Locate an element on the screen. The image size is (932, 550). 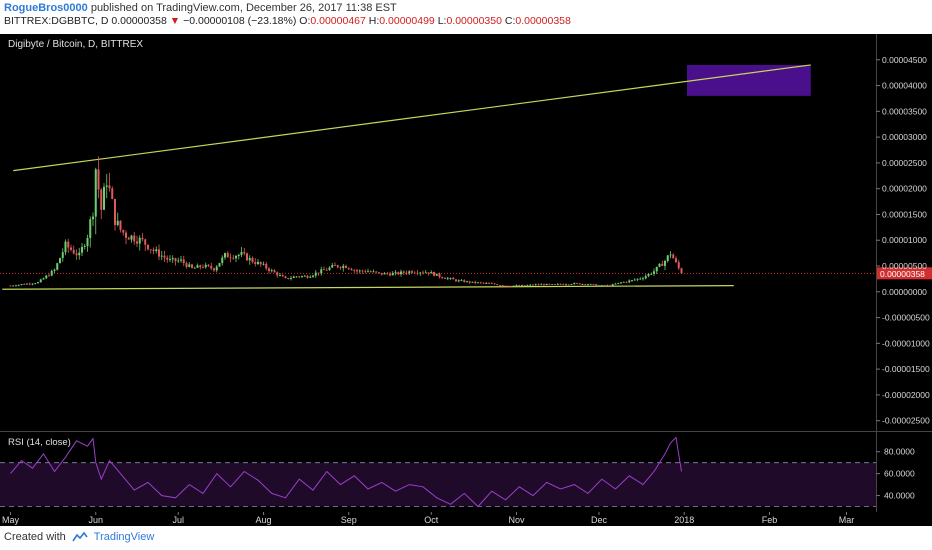
time-tick-label: Feb is located at coordinates (770, 520).